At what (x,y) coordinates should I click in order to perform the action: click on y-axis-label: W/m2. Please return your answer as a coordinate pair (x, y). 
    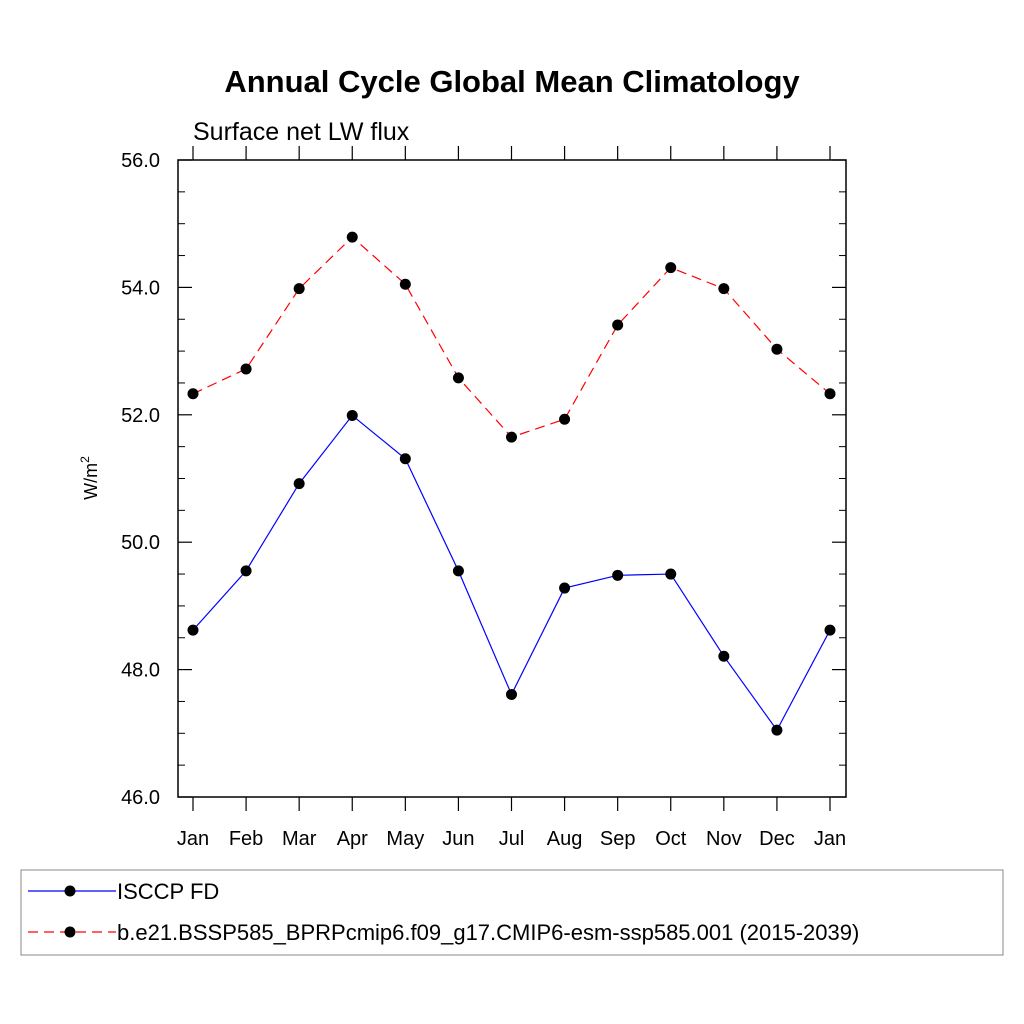
    Looking at the image, I should click on (89, 478).